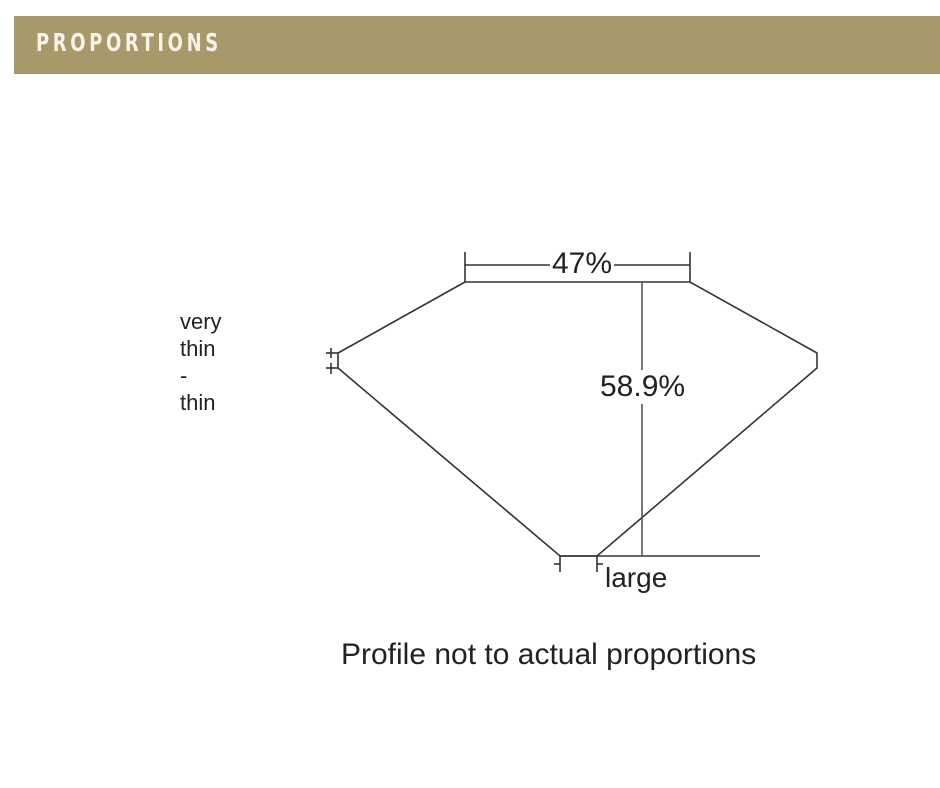 The image size is (940, 788). What do you see at coordinates (201, 362) in the screenshot?
I see `girdle-label: very thin - thin` at bounding box center [201, 362].